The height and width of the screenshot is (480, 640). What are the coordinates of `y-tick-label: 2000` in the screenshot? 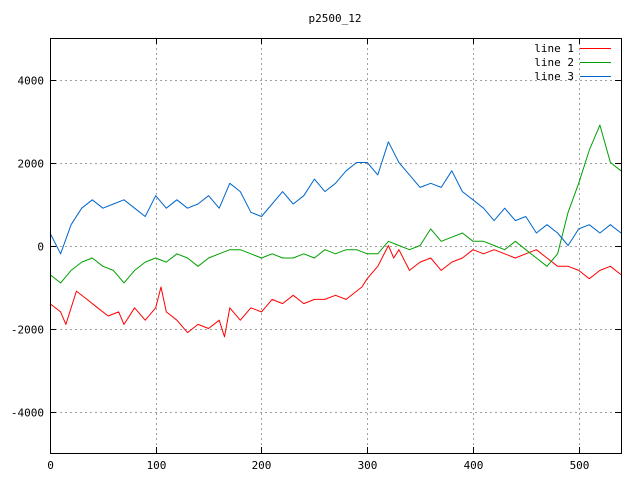 It's located at (31, 164).